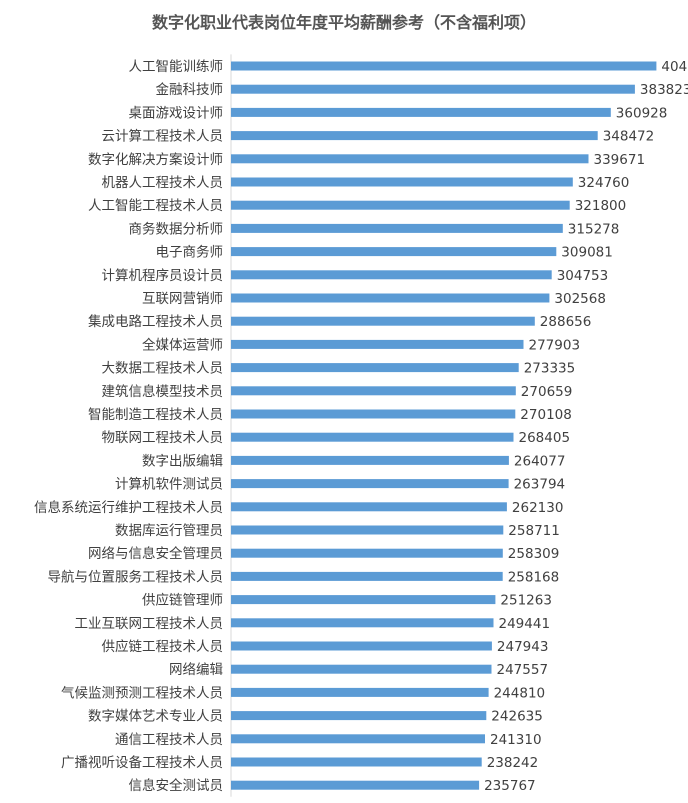 The image size is (688, 803). What do you see at coordinates (516, 740) in the screenshot?
I see `value-label: 241310` at bounding box center [516, 740].